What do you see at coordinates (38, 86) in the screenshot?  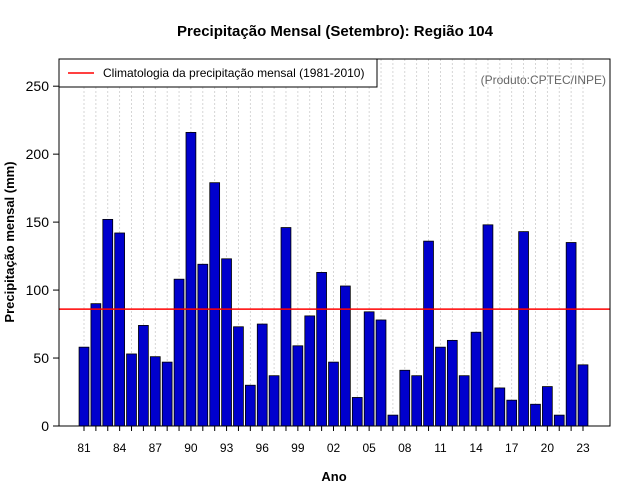 I see `y-tick-label: 250` at bounding box center [38, 86].